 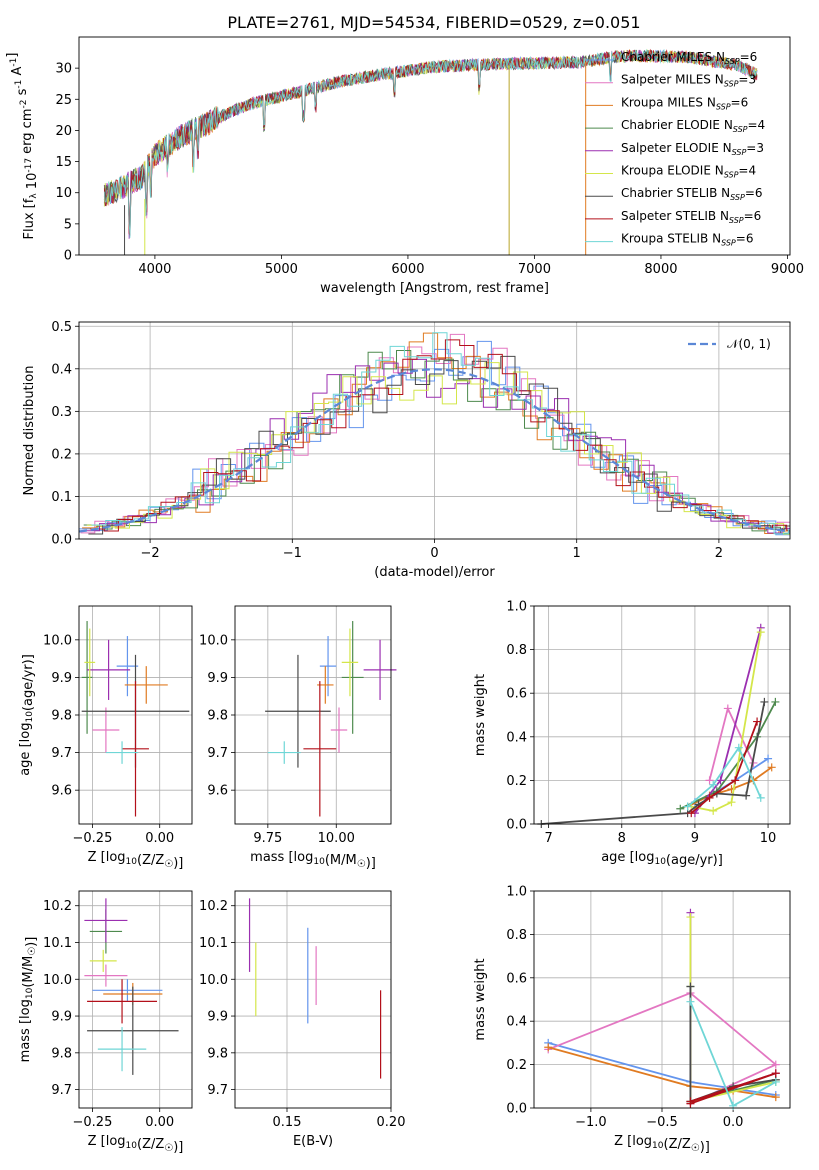 What do you see at coordinates (691, 217) in the screenshot?
I see `legend-label: Salpeter STELIB NSSP=6` at bounding box center [691, 217].